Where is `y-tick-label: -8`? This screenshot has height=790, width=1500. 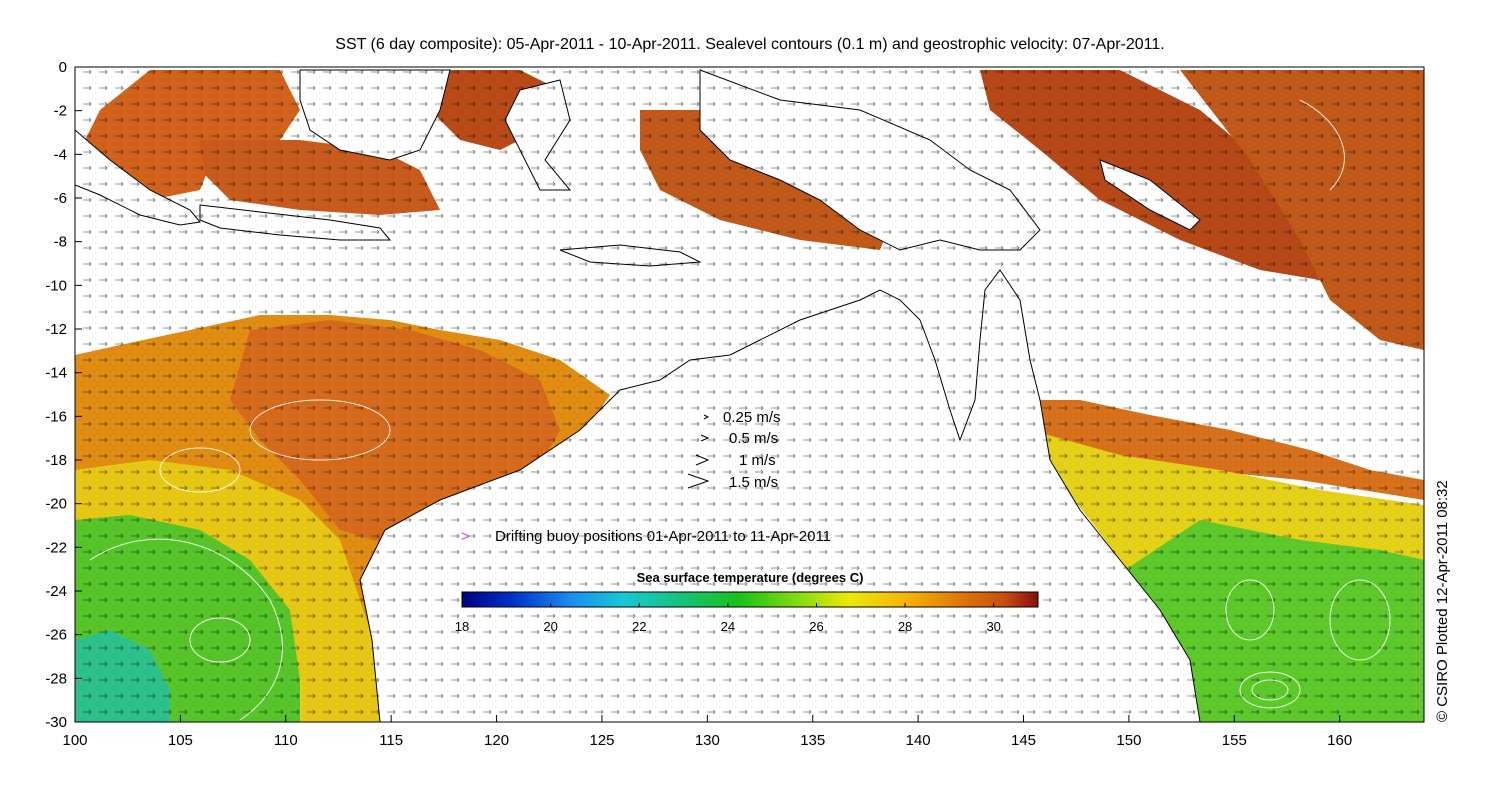
y-tick-label: -8 is located at coordinates (60, 242).